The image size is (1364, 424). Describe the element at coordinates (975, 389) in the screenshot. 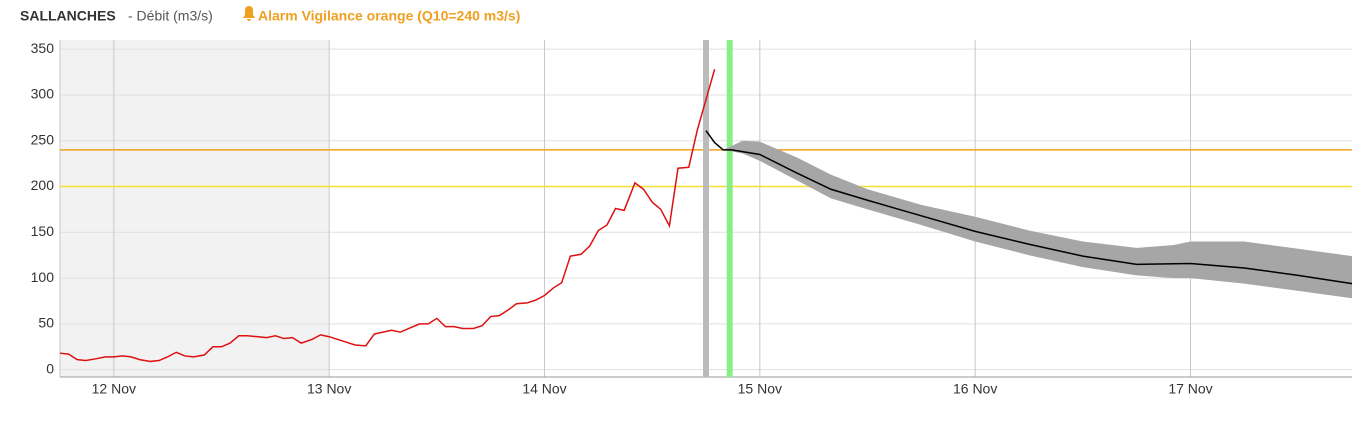

I see `x-tick-label: 16 Nov` at that location.